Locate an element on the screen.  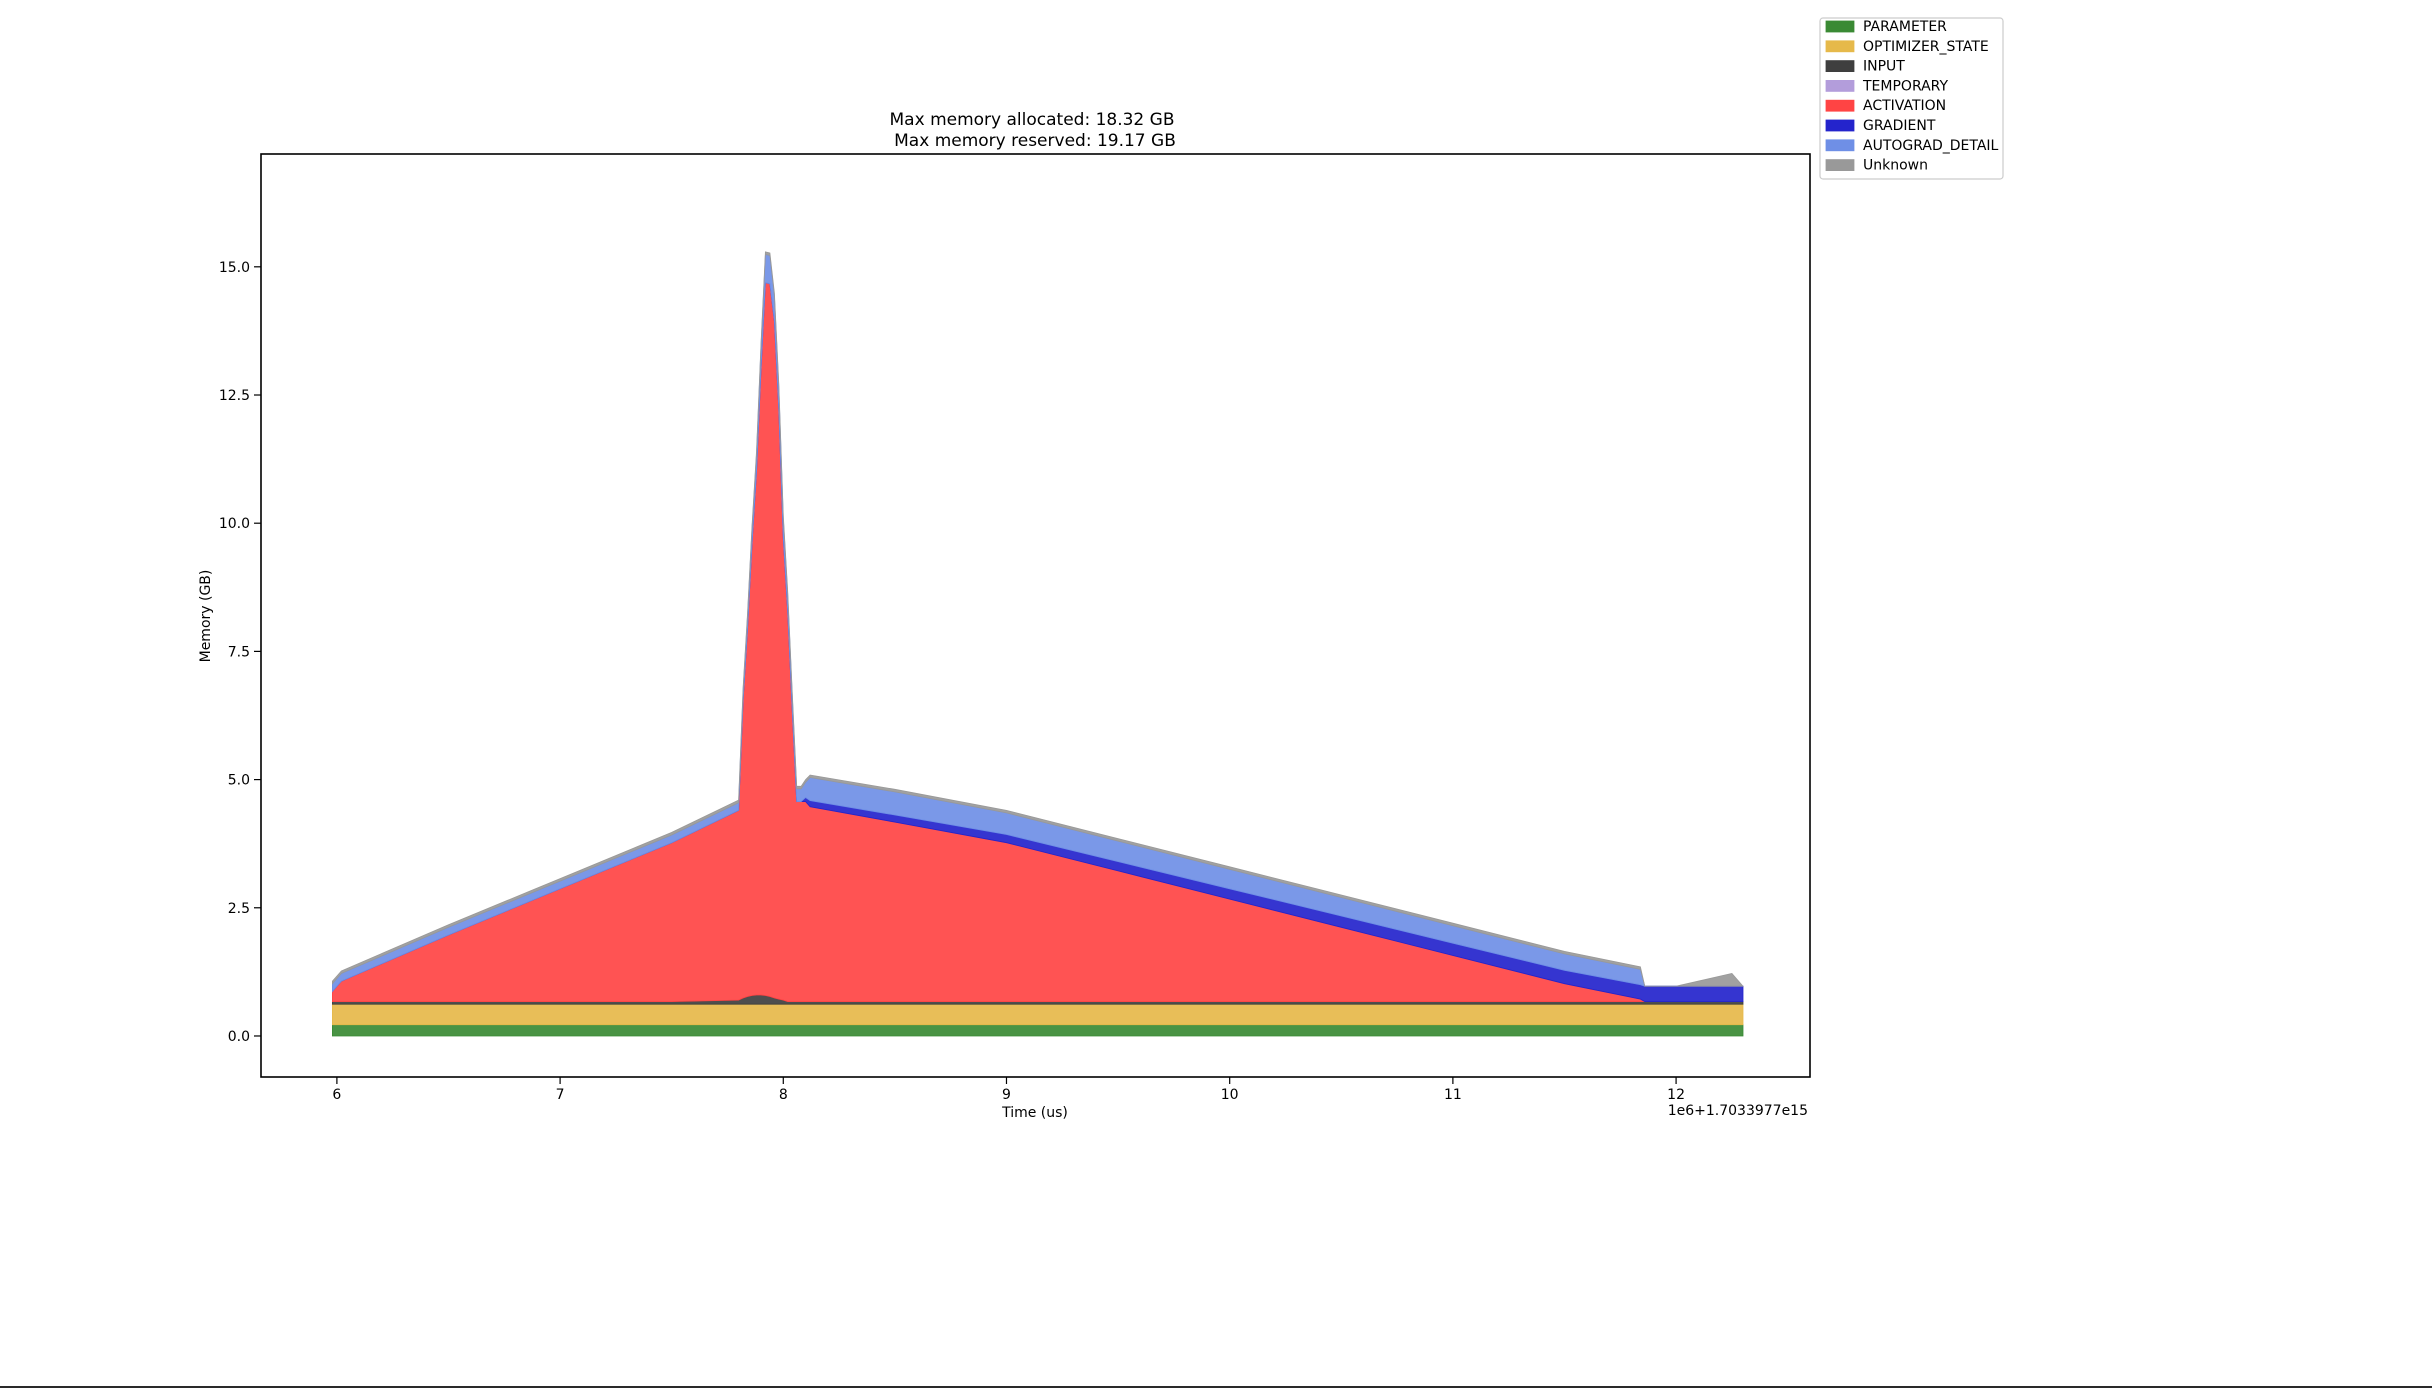
area-optimizer-state is located at coordinates (1038, 1014).